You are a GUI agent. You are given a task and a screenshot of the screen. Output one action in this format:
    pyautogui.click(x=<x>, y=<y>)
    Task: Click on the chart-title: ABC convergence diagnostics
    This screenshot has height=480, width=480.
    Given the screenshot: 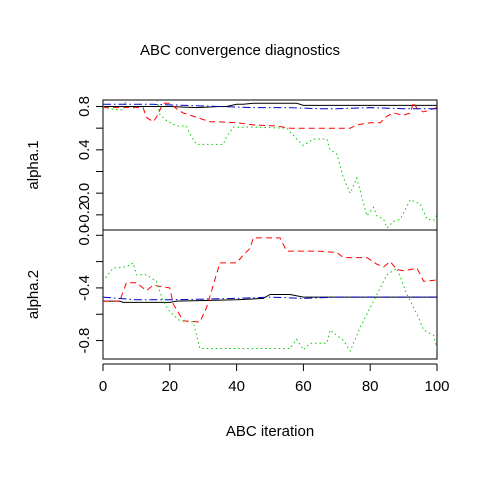 What is the action you would take?
    pyautogui.click(x=240, y=50)
    